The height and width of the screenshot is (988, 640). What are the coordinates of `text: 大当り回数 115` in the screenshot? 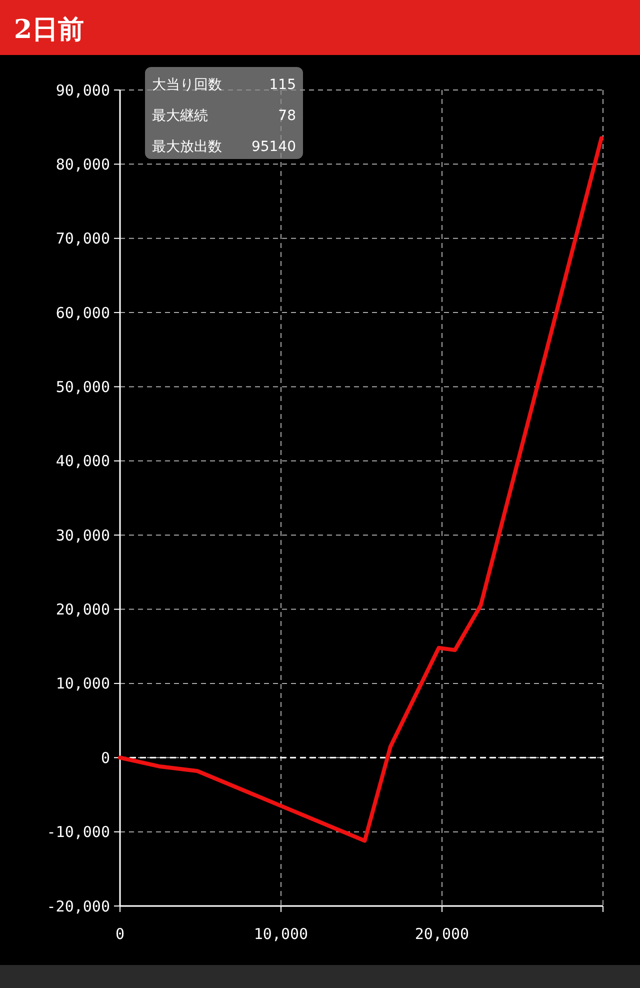 It's located at (224, 85).